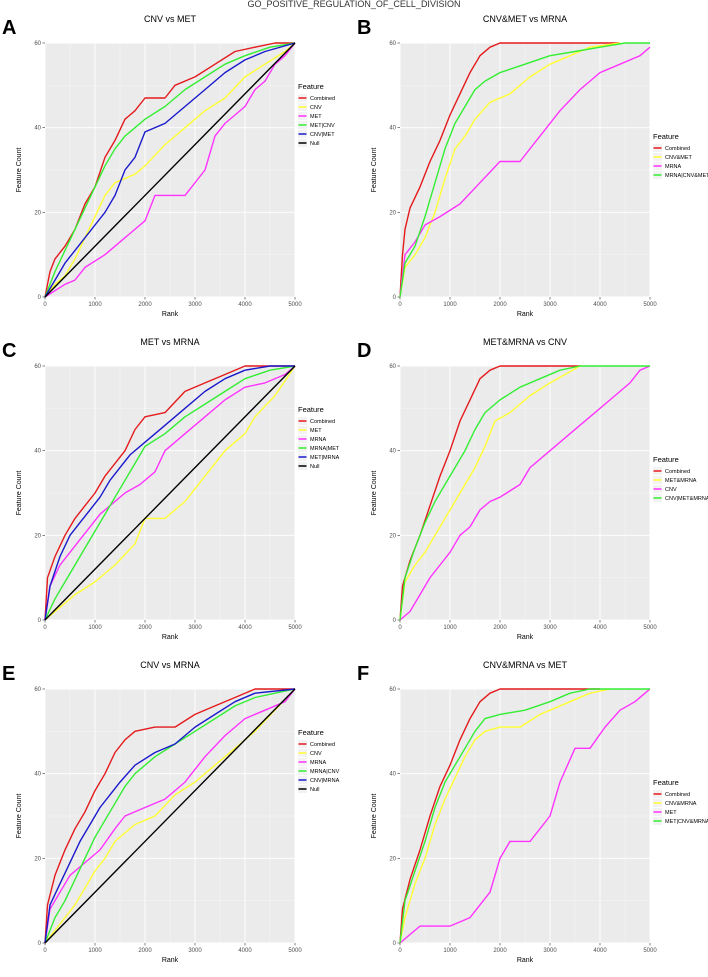 The height and width of the screenshot is (977, 708). Describe the element at coordinates (325, 772) in the screenshot. I see `legend-label-mrna-cnv: MRNA|CNV` at that location.